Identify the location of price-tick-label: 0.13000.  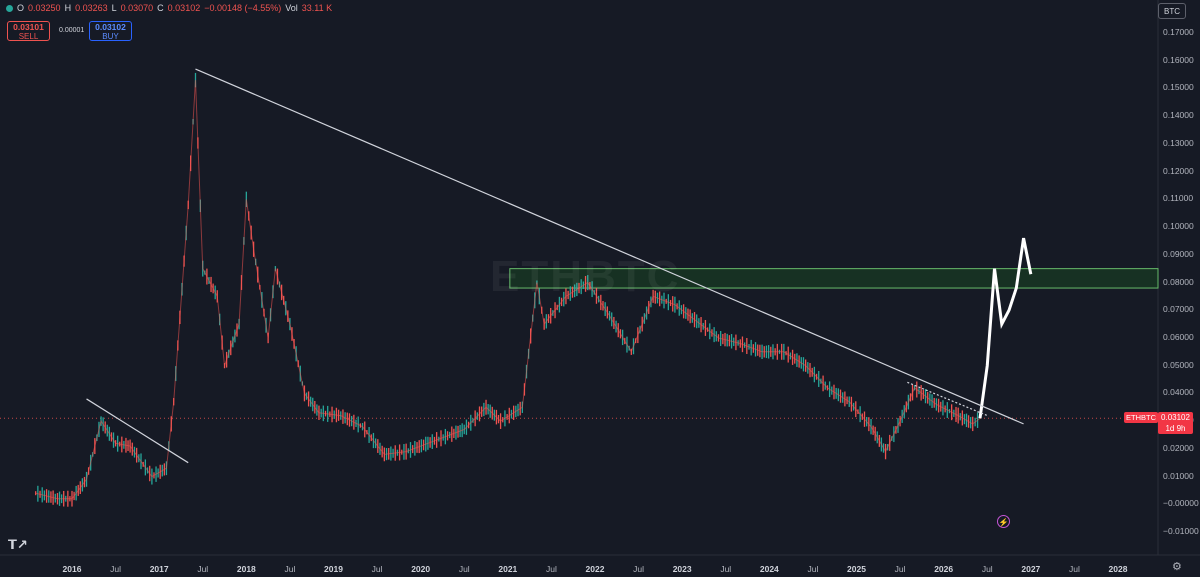
(1178, 142).